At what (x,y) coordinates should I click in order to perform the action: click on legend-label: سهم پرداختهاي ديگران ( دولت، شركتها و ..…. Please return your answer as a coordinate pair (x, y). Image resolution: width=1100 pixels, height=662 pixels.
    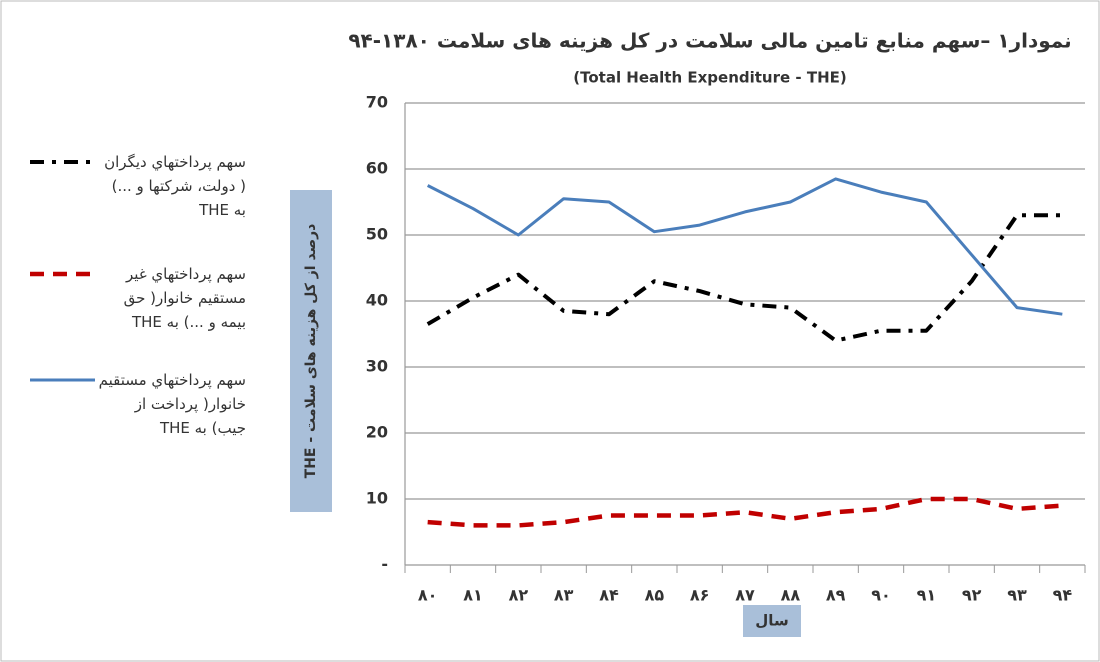
    Looking at the image, I should click on (175, 186).